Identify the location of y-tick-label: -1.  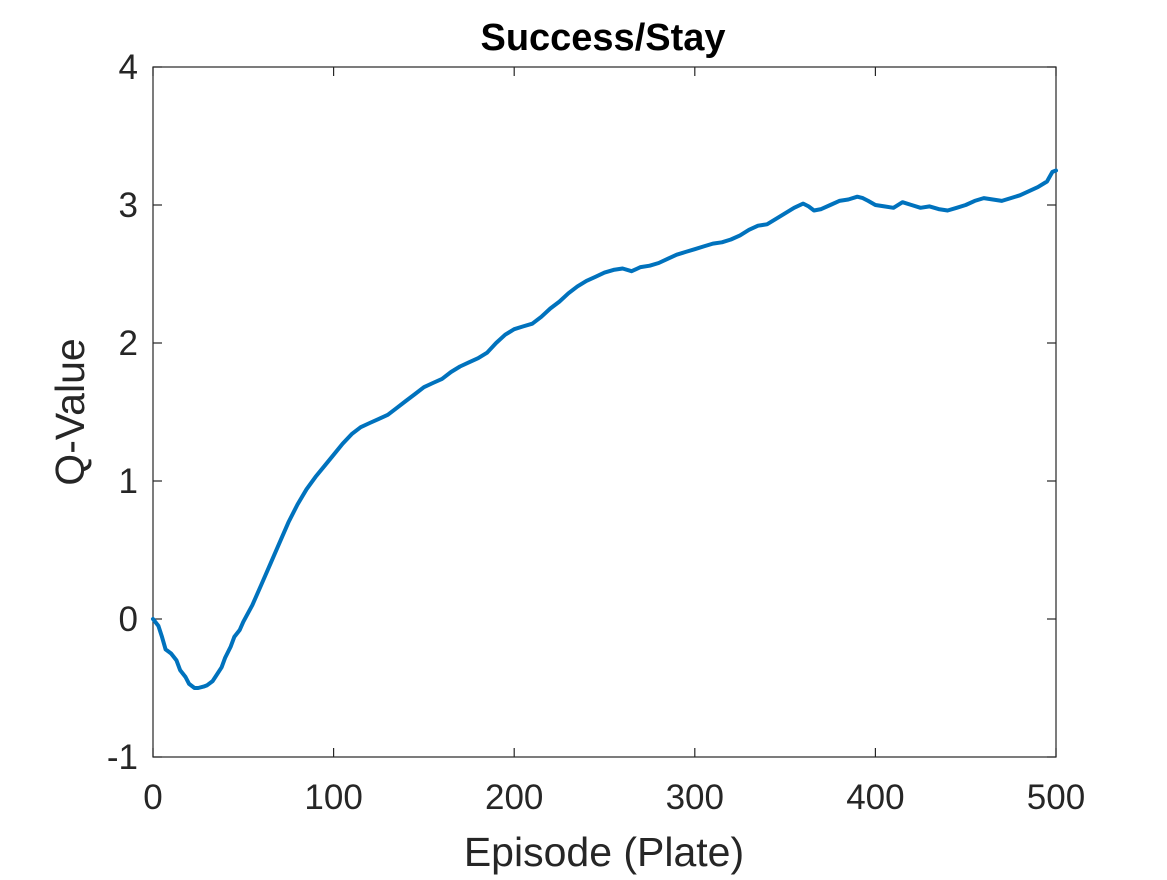
(122, 757).